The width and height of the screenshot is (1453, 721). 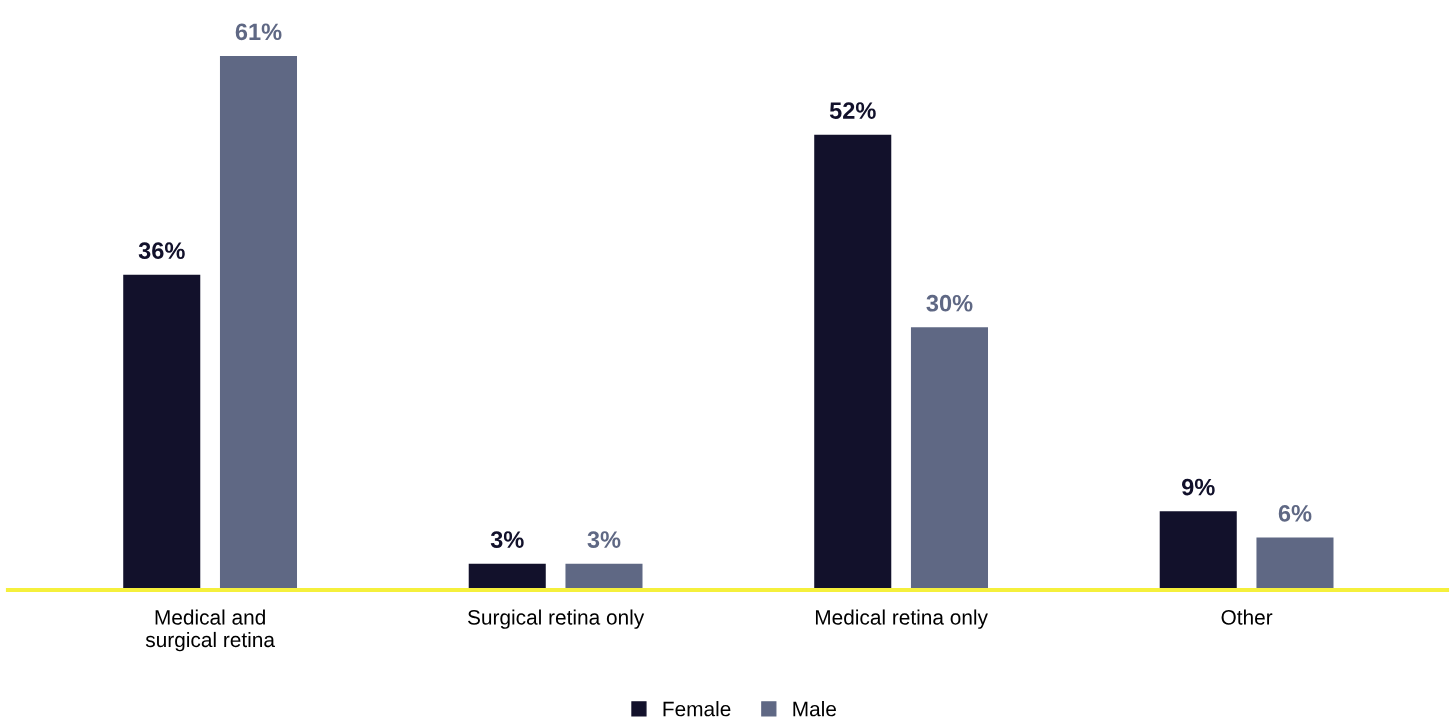 I want to click on x-tick-label: Medical and surgical retina, so click(x=210, y=630).